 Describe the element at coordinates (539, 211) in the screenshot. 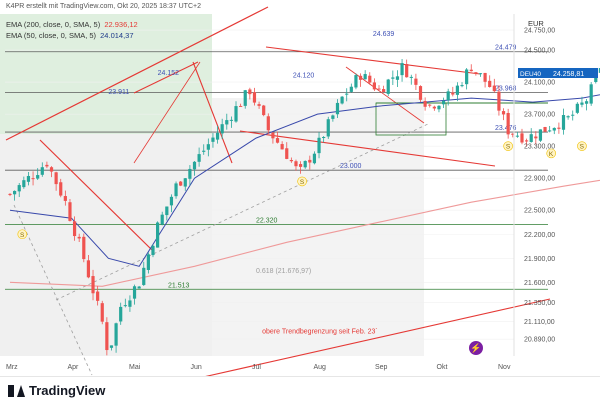

I see `y-tick-label: 22.500,00` at that location.